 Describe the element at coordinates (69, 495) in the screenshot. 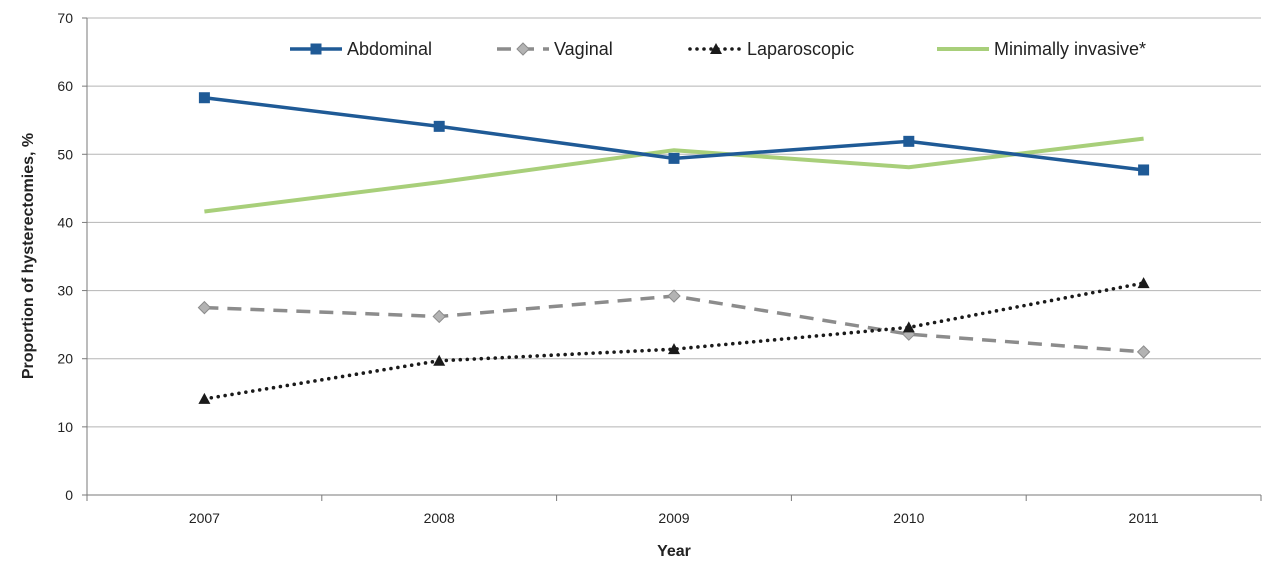

I see `y-tick-label: 0` at that location.